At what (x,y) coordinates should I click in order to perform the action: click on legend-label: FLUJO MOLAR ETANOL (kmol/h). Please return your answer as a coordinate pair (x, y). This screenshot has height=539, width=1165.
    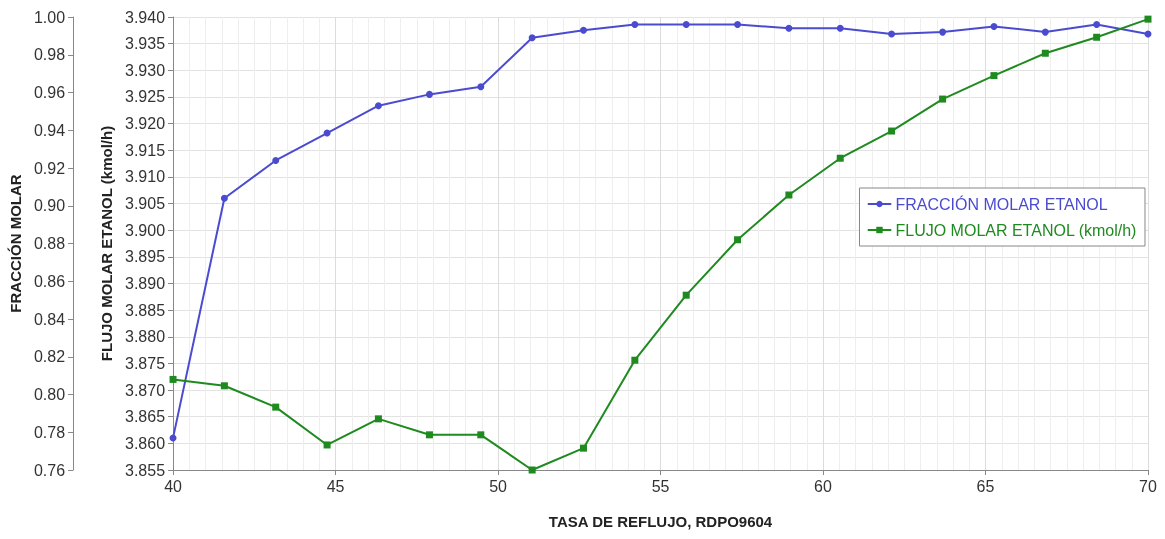
    Looking at the image, I should click on (1016, 230).